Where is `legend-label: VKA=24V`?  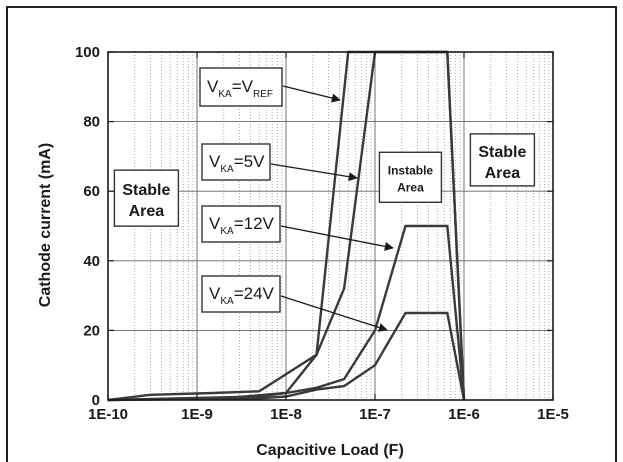 legend-label: VKA=24V is located at coordinates (242, 295).